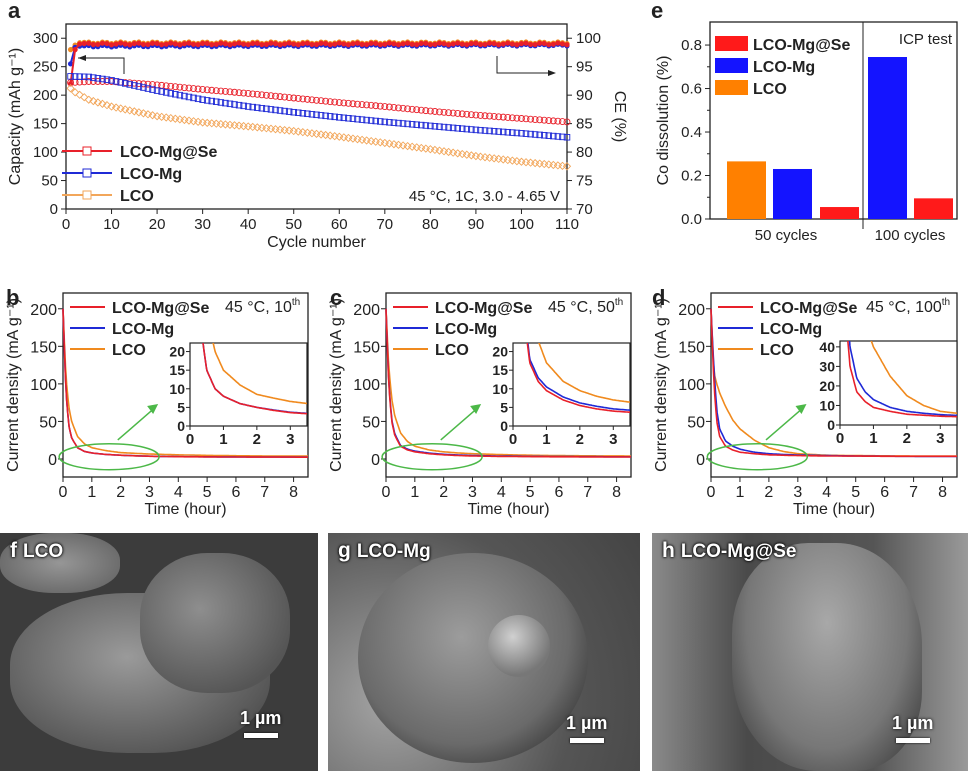 This screenshot has height=771, width=968. Describe the element at coordinates (235, 492) in the screenshot. I see `x-tick-label: 6` at that location.